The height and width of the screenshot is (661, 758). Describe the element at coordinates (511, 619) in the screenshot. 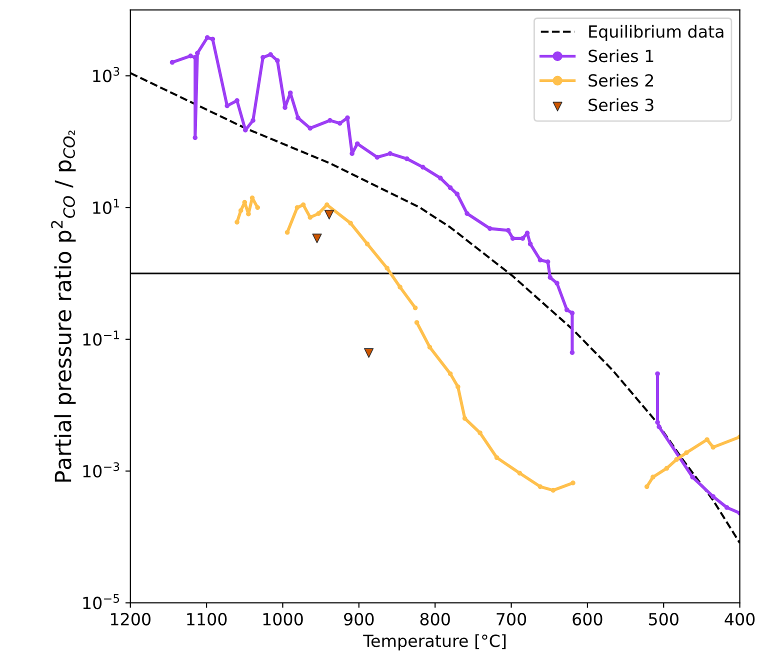

I see `x-tick-label: 700` at that location.